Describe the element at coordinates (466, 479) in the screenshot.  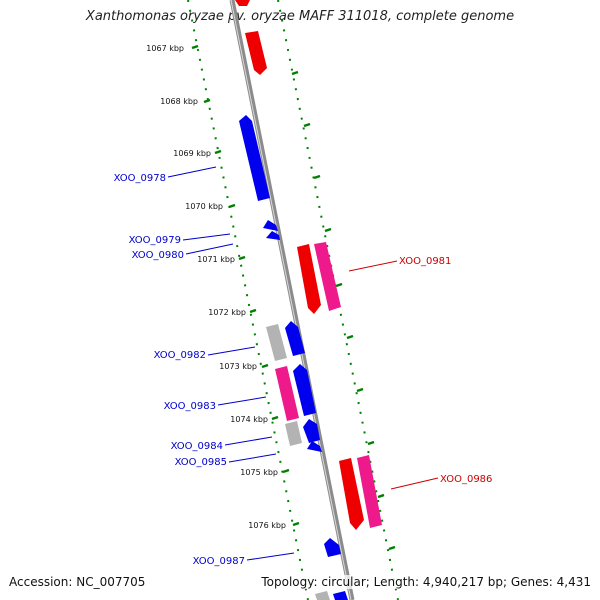
I see `locus-tag: XOO_0986` at that location.